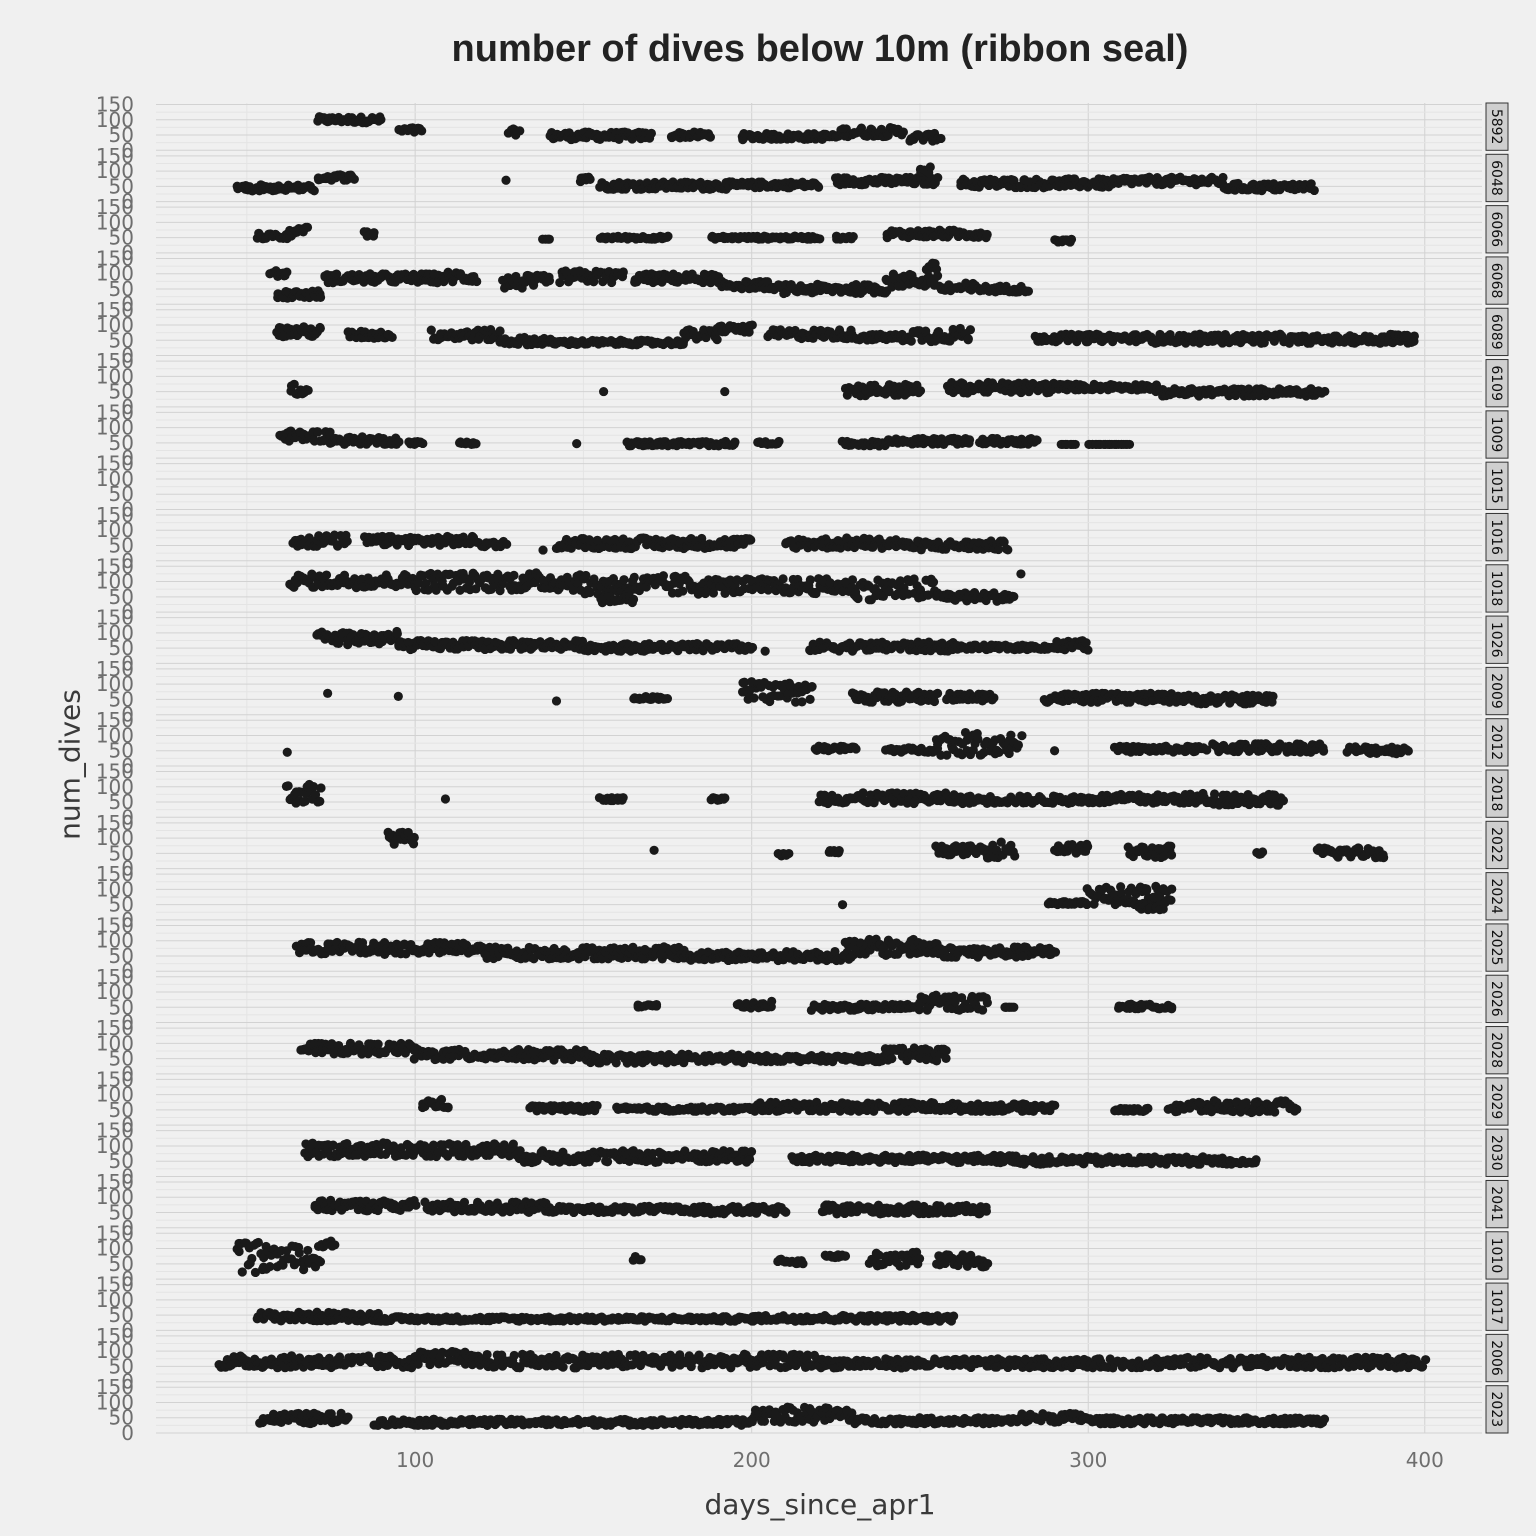 This screenshot has width=1536, height=1536. I want to click on facet-strip, so click(1497, 126).